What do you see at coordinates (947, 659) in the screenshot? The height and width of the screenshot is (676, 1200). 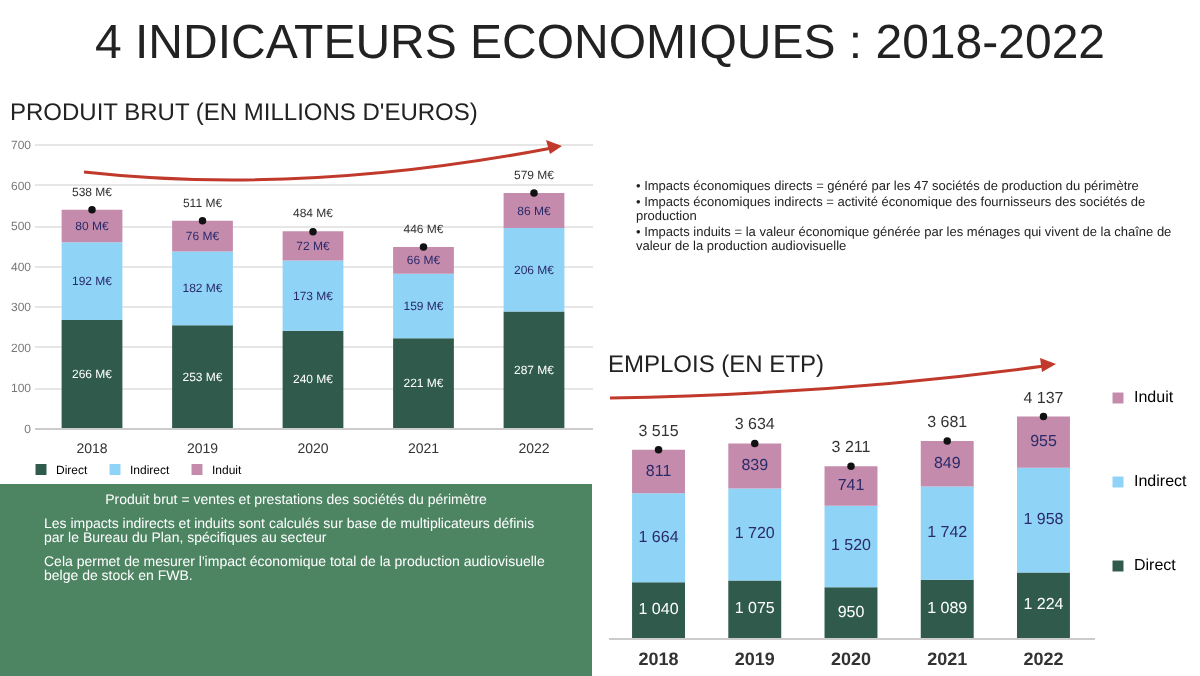 I see `x-tick-label: 2021` at bounding box center [947, 659].